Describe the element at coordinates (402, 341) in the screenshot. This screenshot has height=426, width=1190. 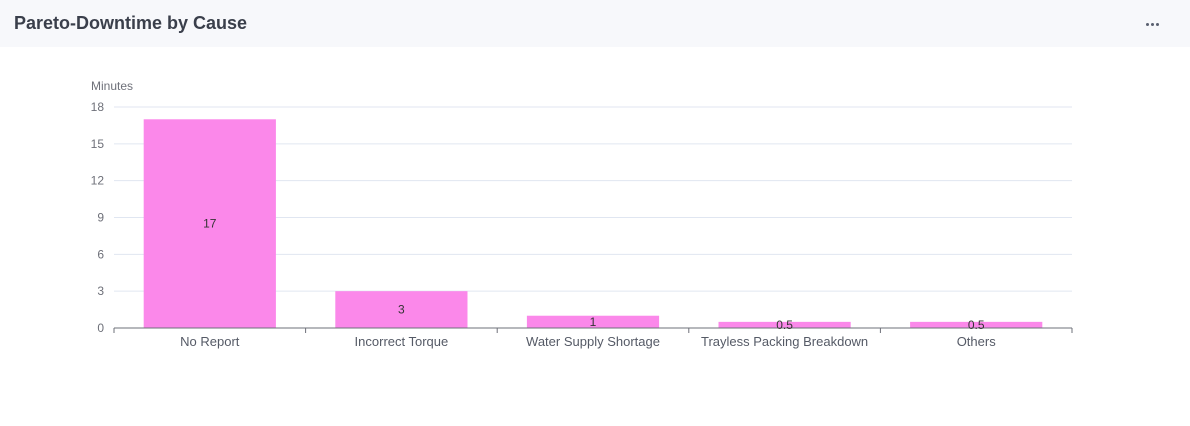
I see `x-tick-label: Incorrect Torque` at that location.